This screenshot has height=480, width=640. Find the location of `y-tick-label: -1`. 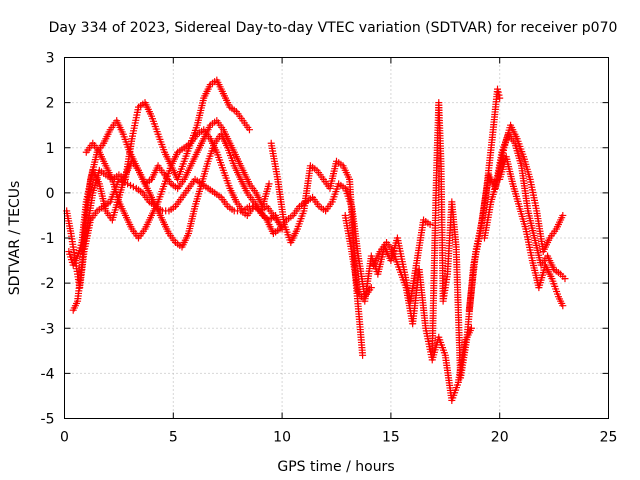

y-tick-label: -1 is located at coordinates (48, 239).